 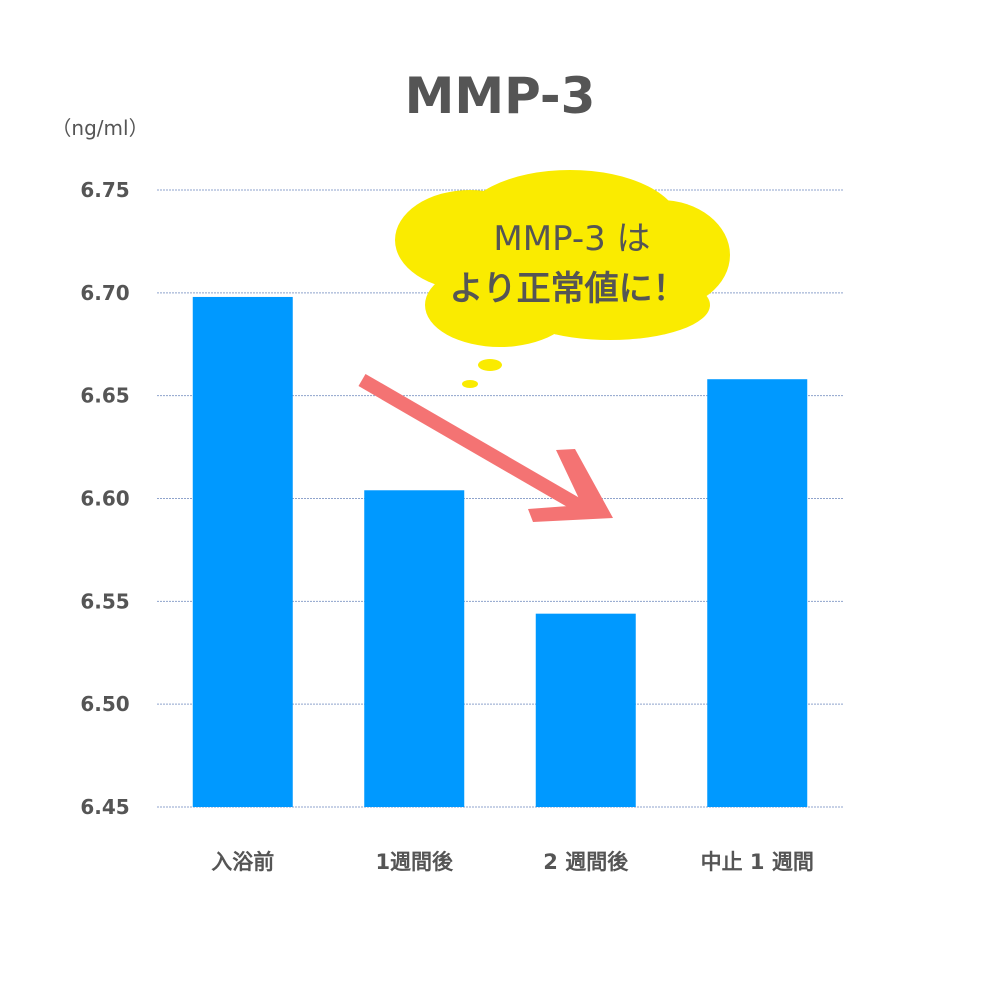 I want to click on y-tick-label: 6.75, so click(x=104, y=190).